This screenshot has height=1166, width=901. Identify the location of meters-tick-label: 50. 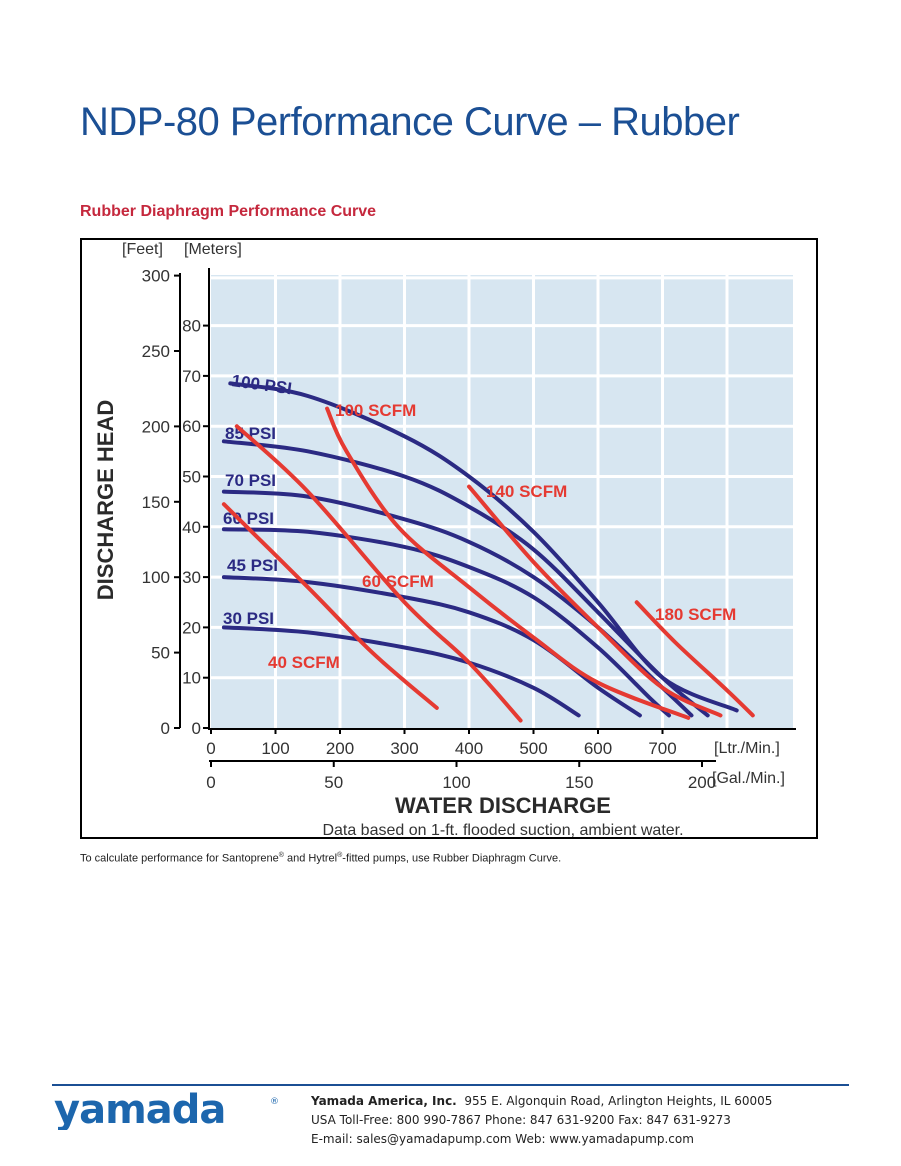
(191, 477).